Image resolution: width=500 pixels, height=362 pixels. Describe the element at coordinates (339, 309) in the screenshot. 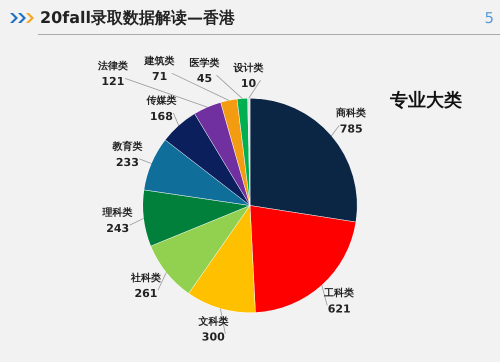

I see `data-label: 621` at that location.